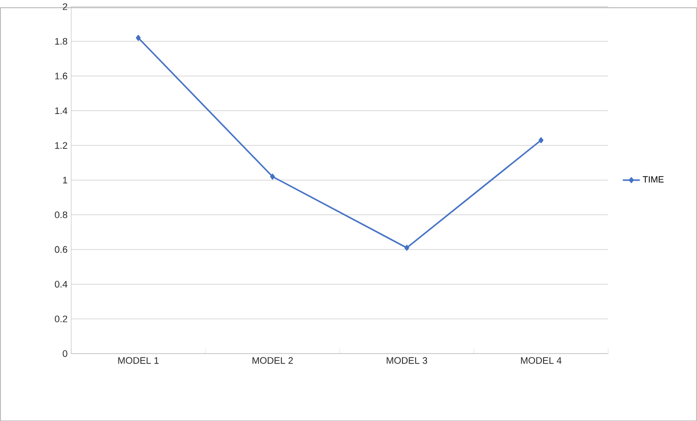 The image size is (697, 421). I want to click on y-tick-label: 0, so click(65, 353).